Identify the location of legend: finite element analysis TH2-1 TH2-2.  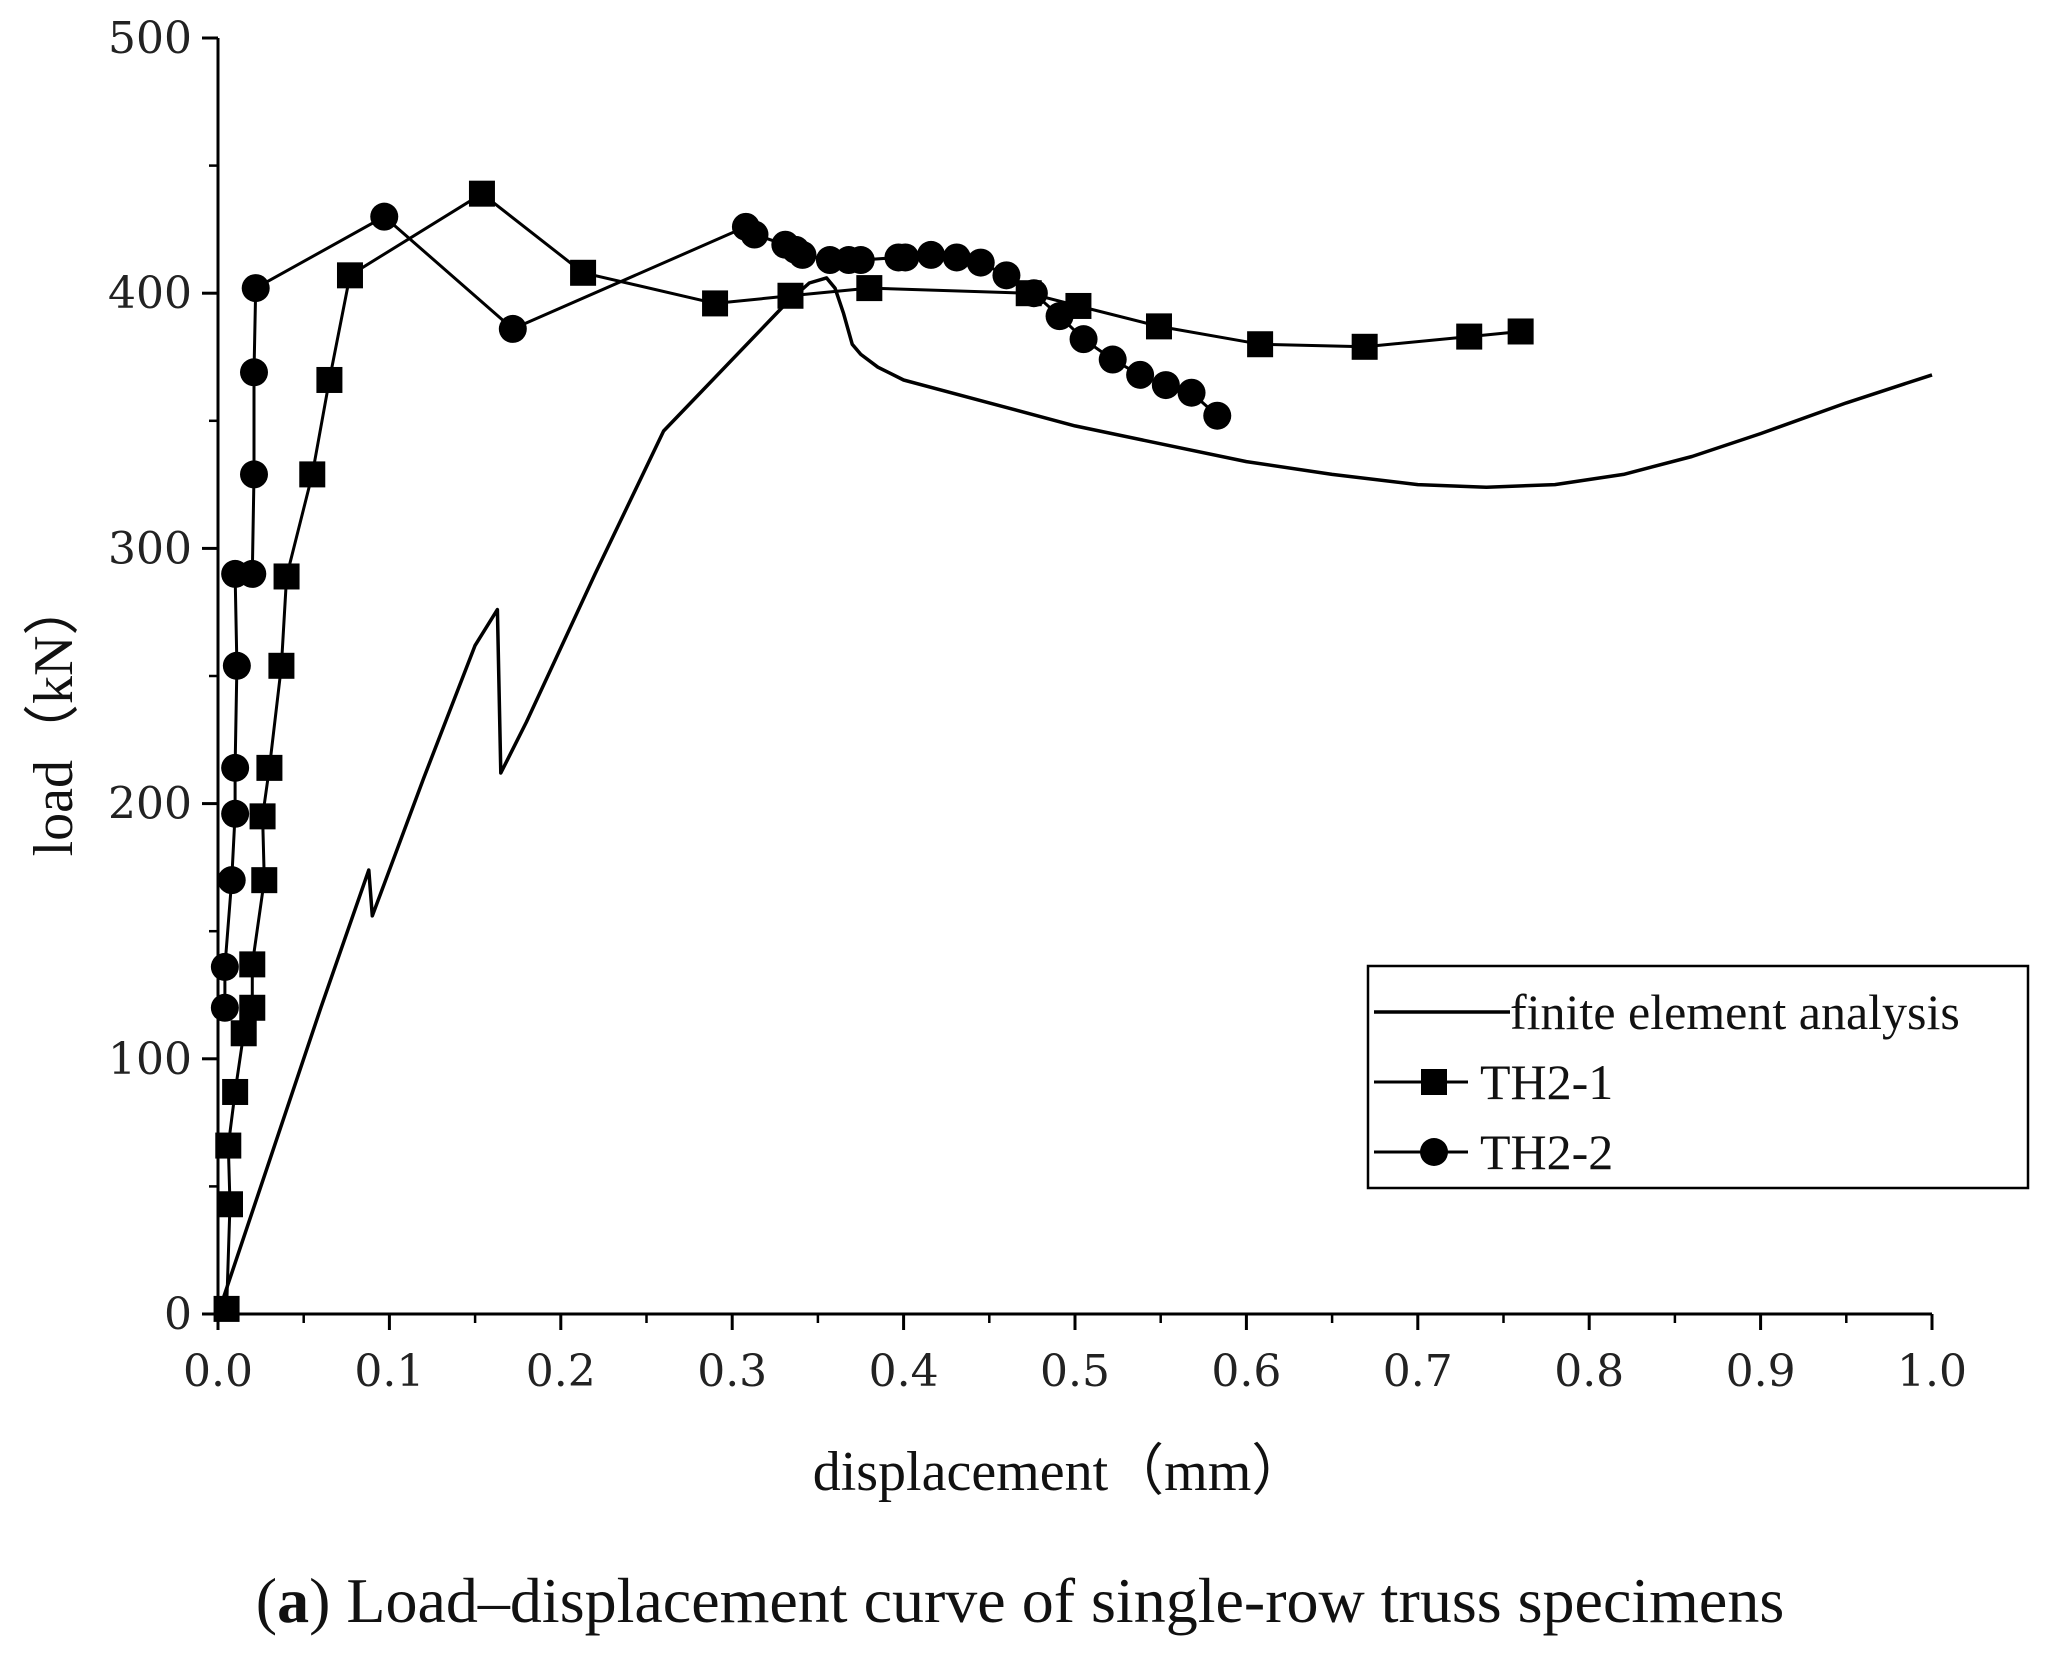
(1698, 1077).